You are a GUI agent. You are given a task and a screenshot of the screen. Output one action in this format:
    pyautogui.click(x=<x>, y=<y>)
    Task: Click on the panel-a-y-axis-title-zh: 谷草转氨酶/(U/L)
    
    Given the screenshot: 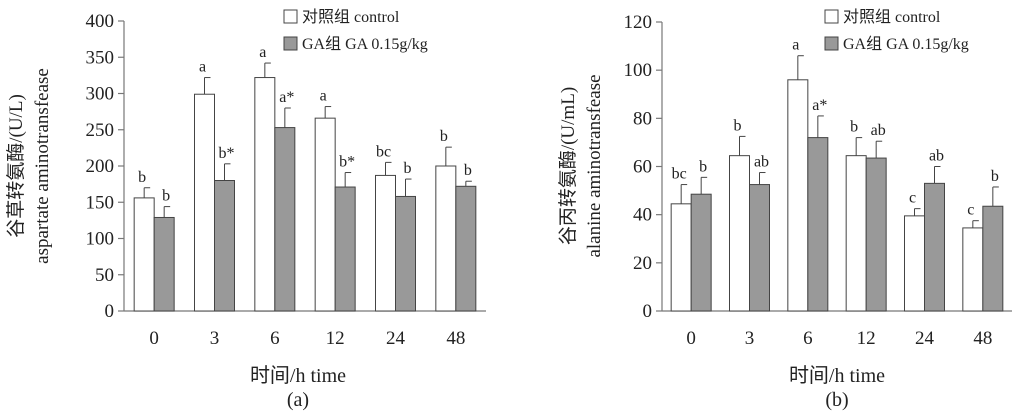 What is the action you would take?
    pyautogui.click(x=16, y=166)
    